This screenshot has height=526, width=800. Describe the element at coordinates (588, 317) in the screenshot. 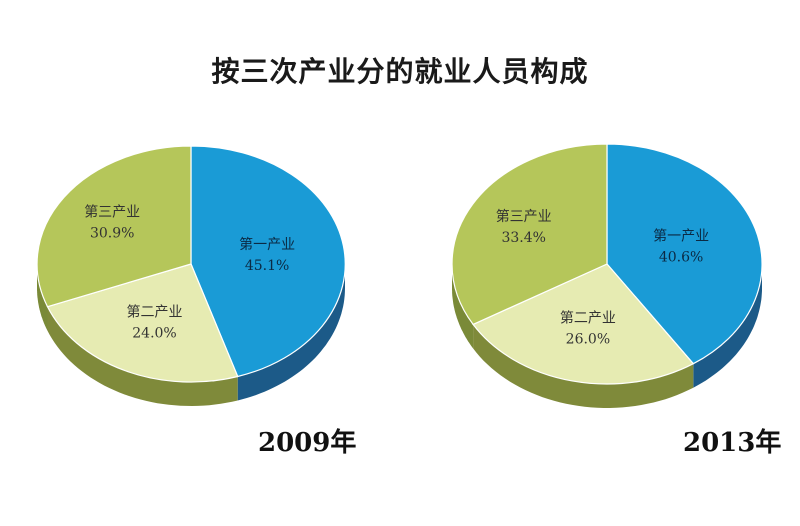

I see `pie-slice-name-1-1: 第二产业` at that location.